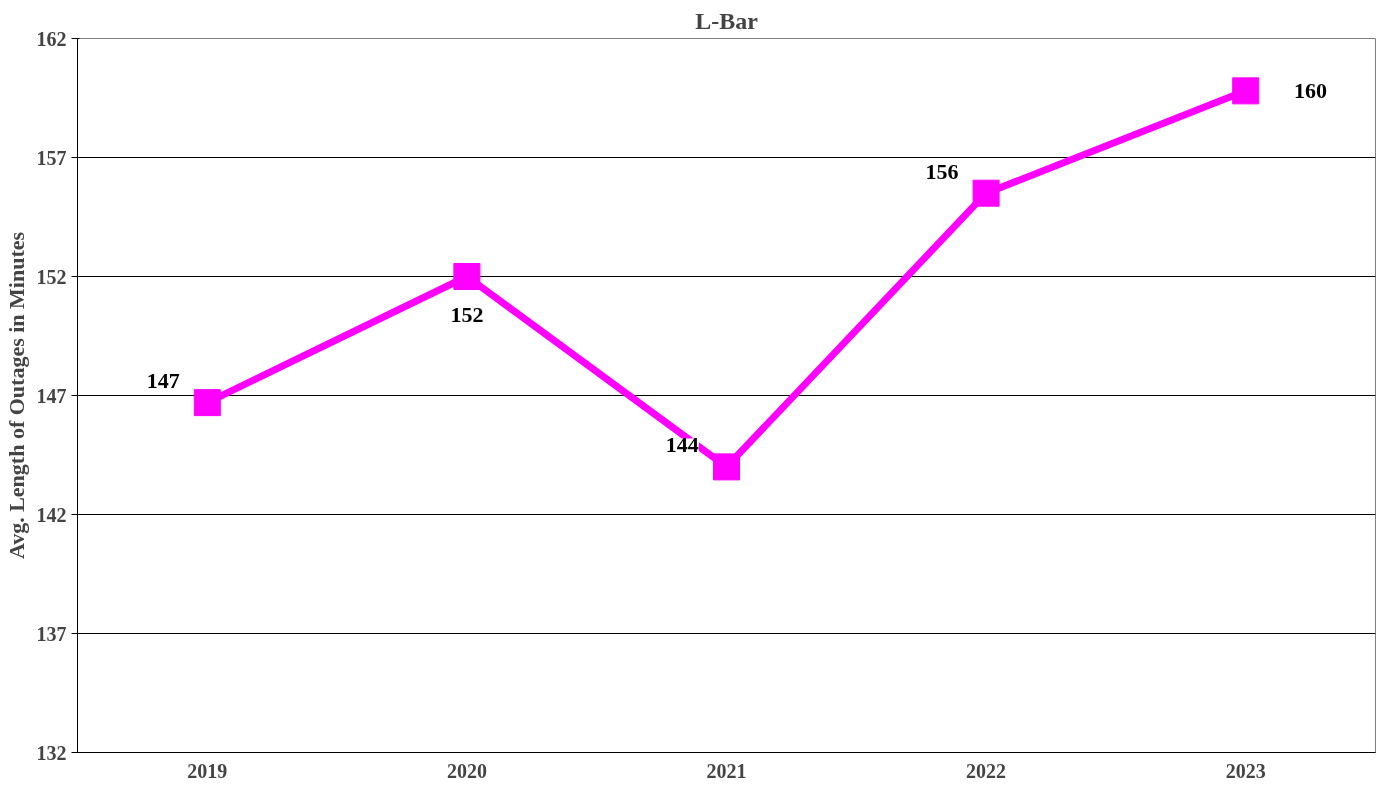 The height and width of the screenshot is (796, 1393). Describe the element at coordinates (726, 770) in the screenshot. I see `x-tick-label: 2021` at that location.